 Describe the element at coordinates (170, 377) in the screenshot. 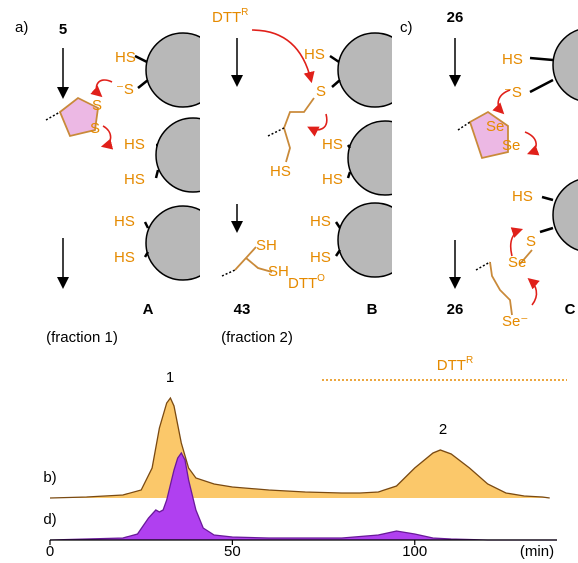

I see `peak-label: 1` at that location.